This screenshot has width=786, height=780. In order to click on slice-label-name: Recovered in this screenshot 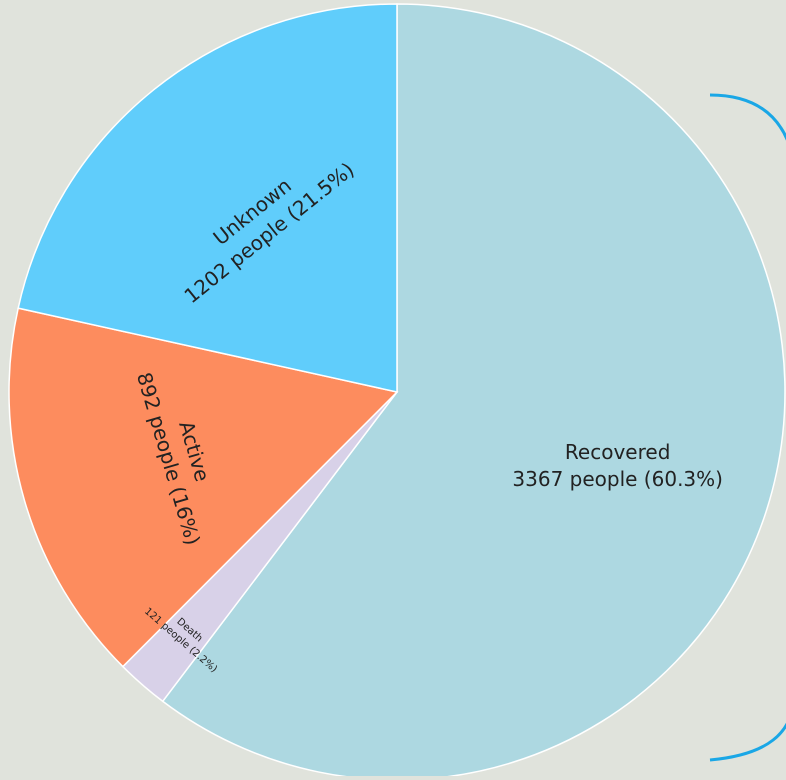, I will do `click(617, 452)`.